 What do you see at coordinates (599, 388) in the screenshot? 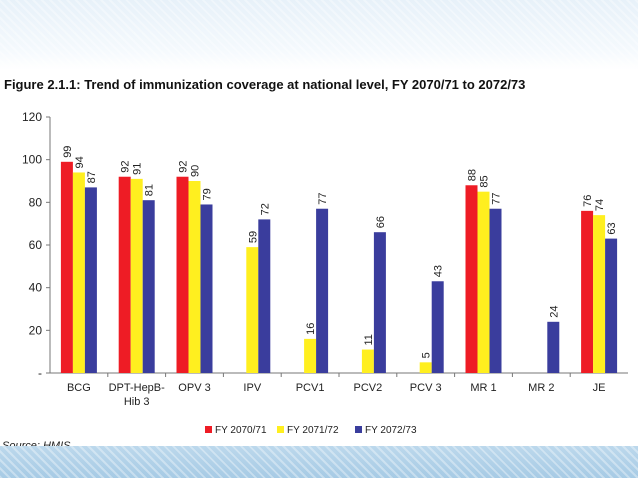
I see `category-label: JE` at bounding box center [599, 388].